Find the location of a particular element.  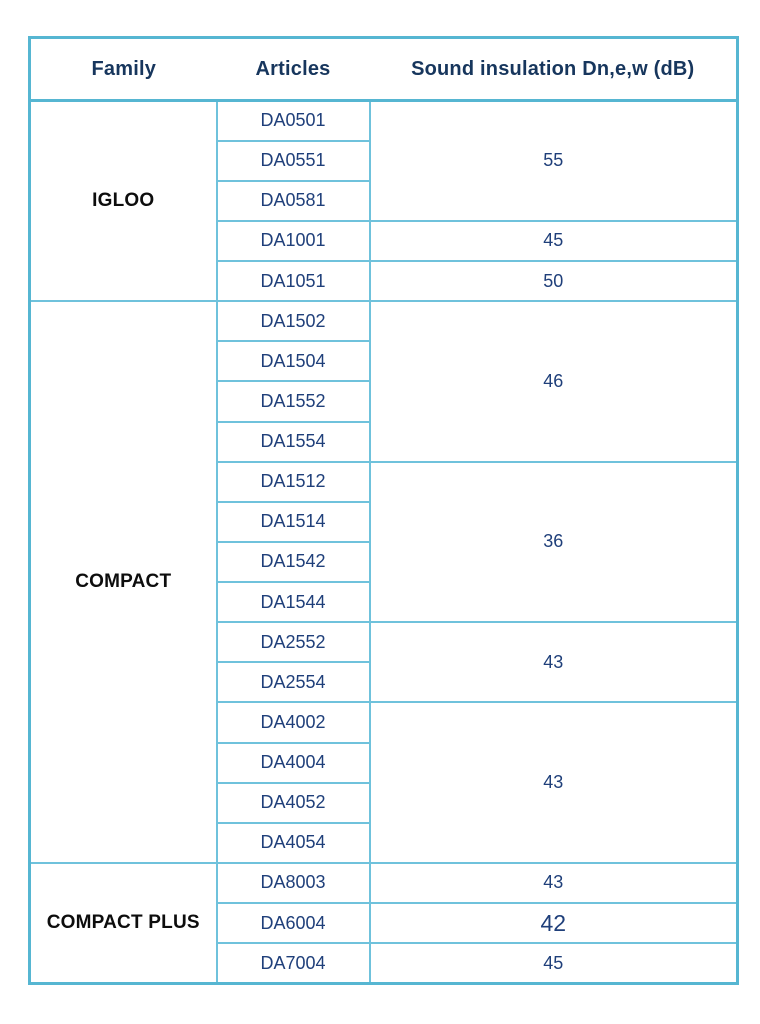

col-header-sound-insulation: Sound insulation Dn,e,w (dB) is located at coordinates (553, 69).